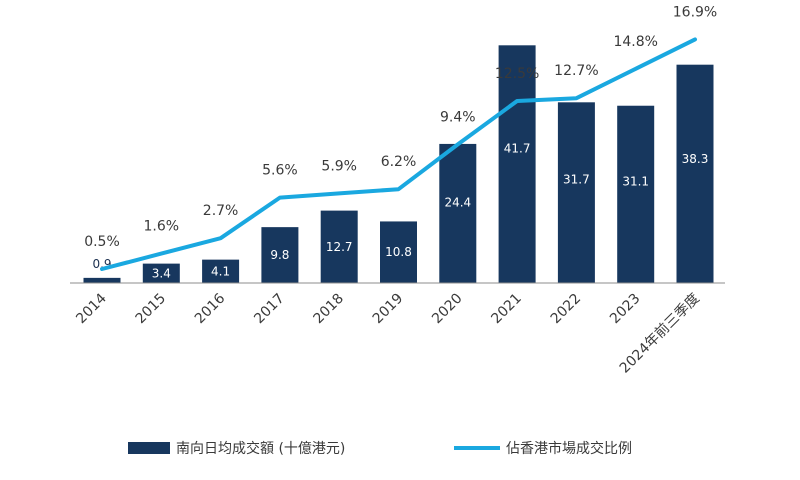  I want to click on x-tick-label: 2021, so click(506, 309).